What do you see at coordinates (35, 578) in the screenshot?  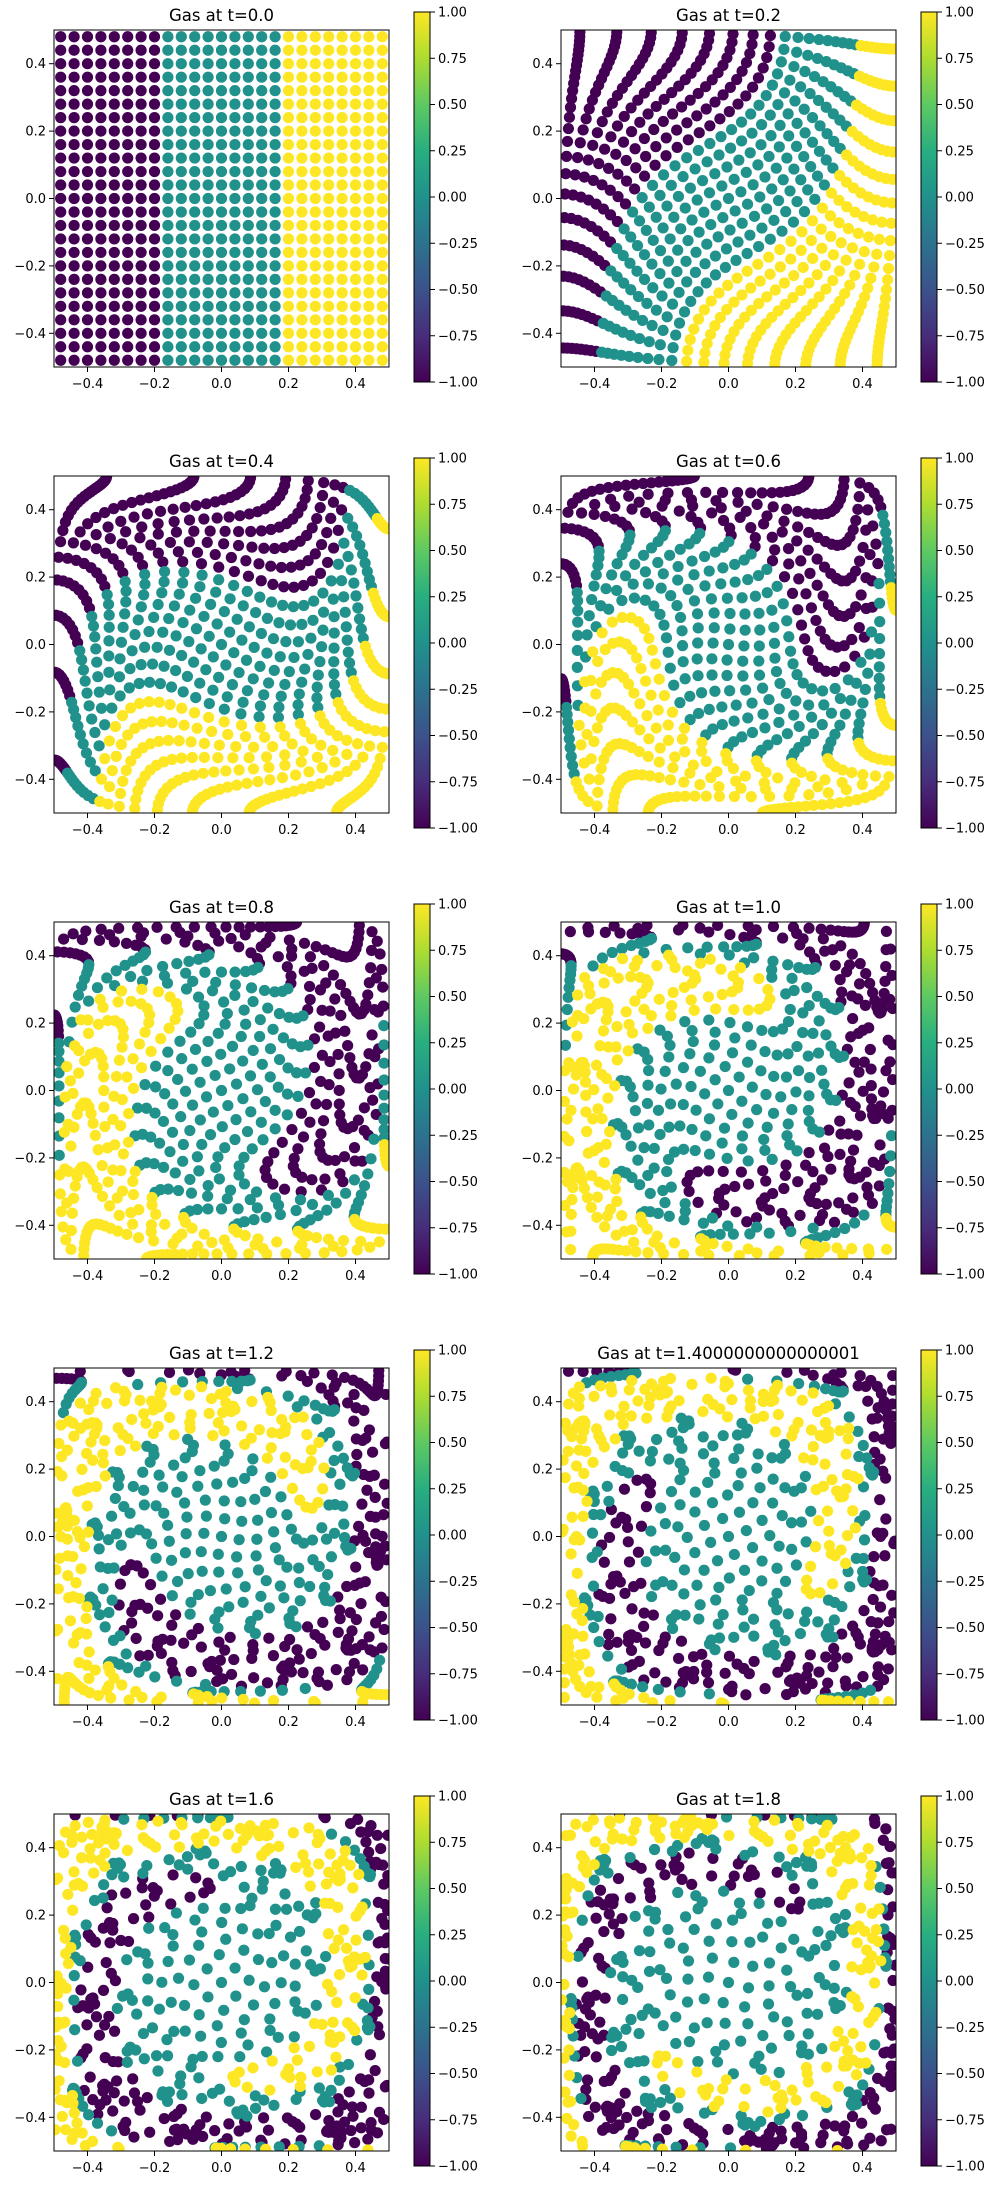 I see `y-tick-label: 0.2` at bounding box center [35, 578].